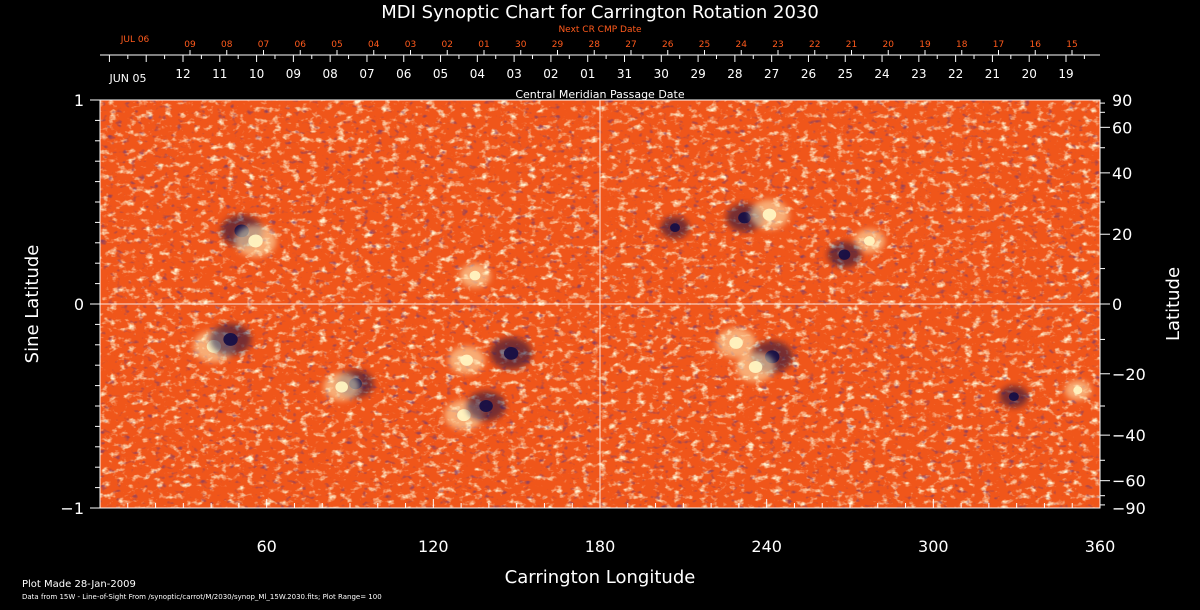 The height and width of the screenshot is (610, 1200). I want to click on plot-made-text: Plot Made 28-Jan-2009, so click(79, 584).